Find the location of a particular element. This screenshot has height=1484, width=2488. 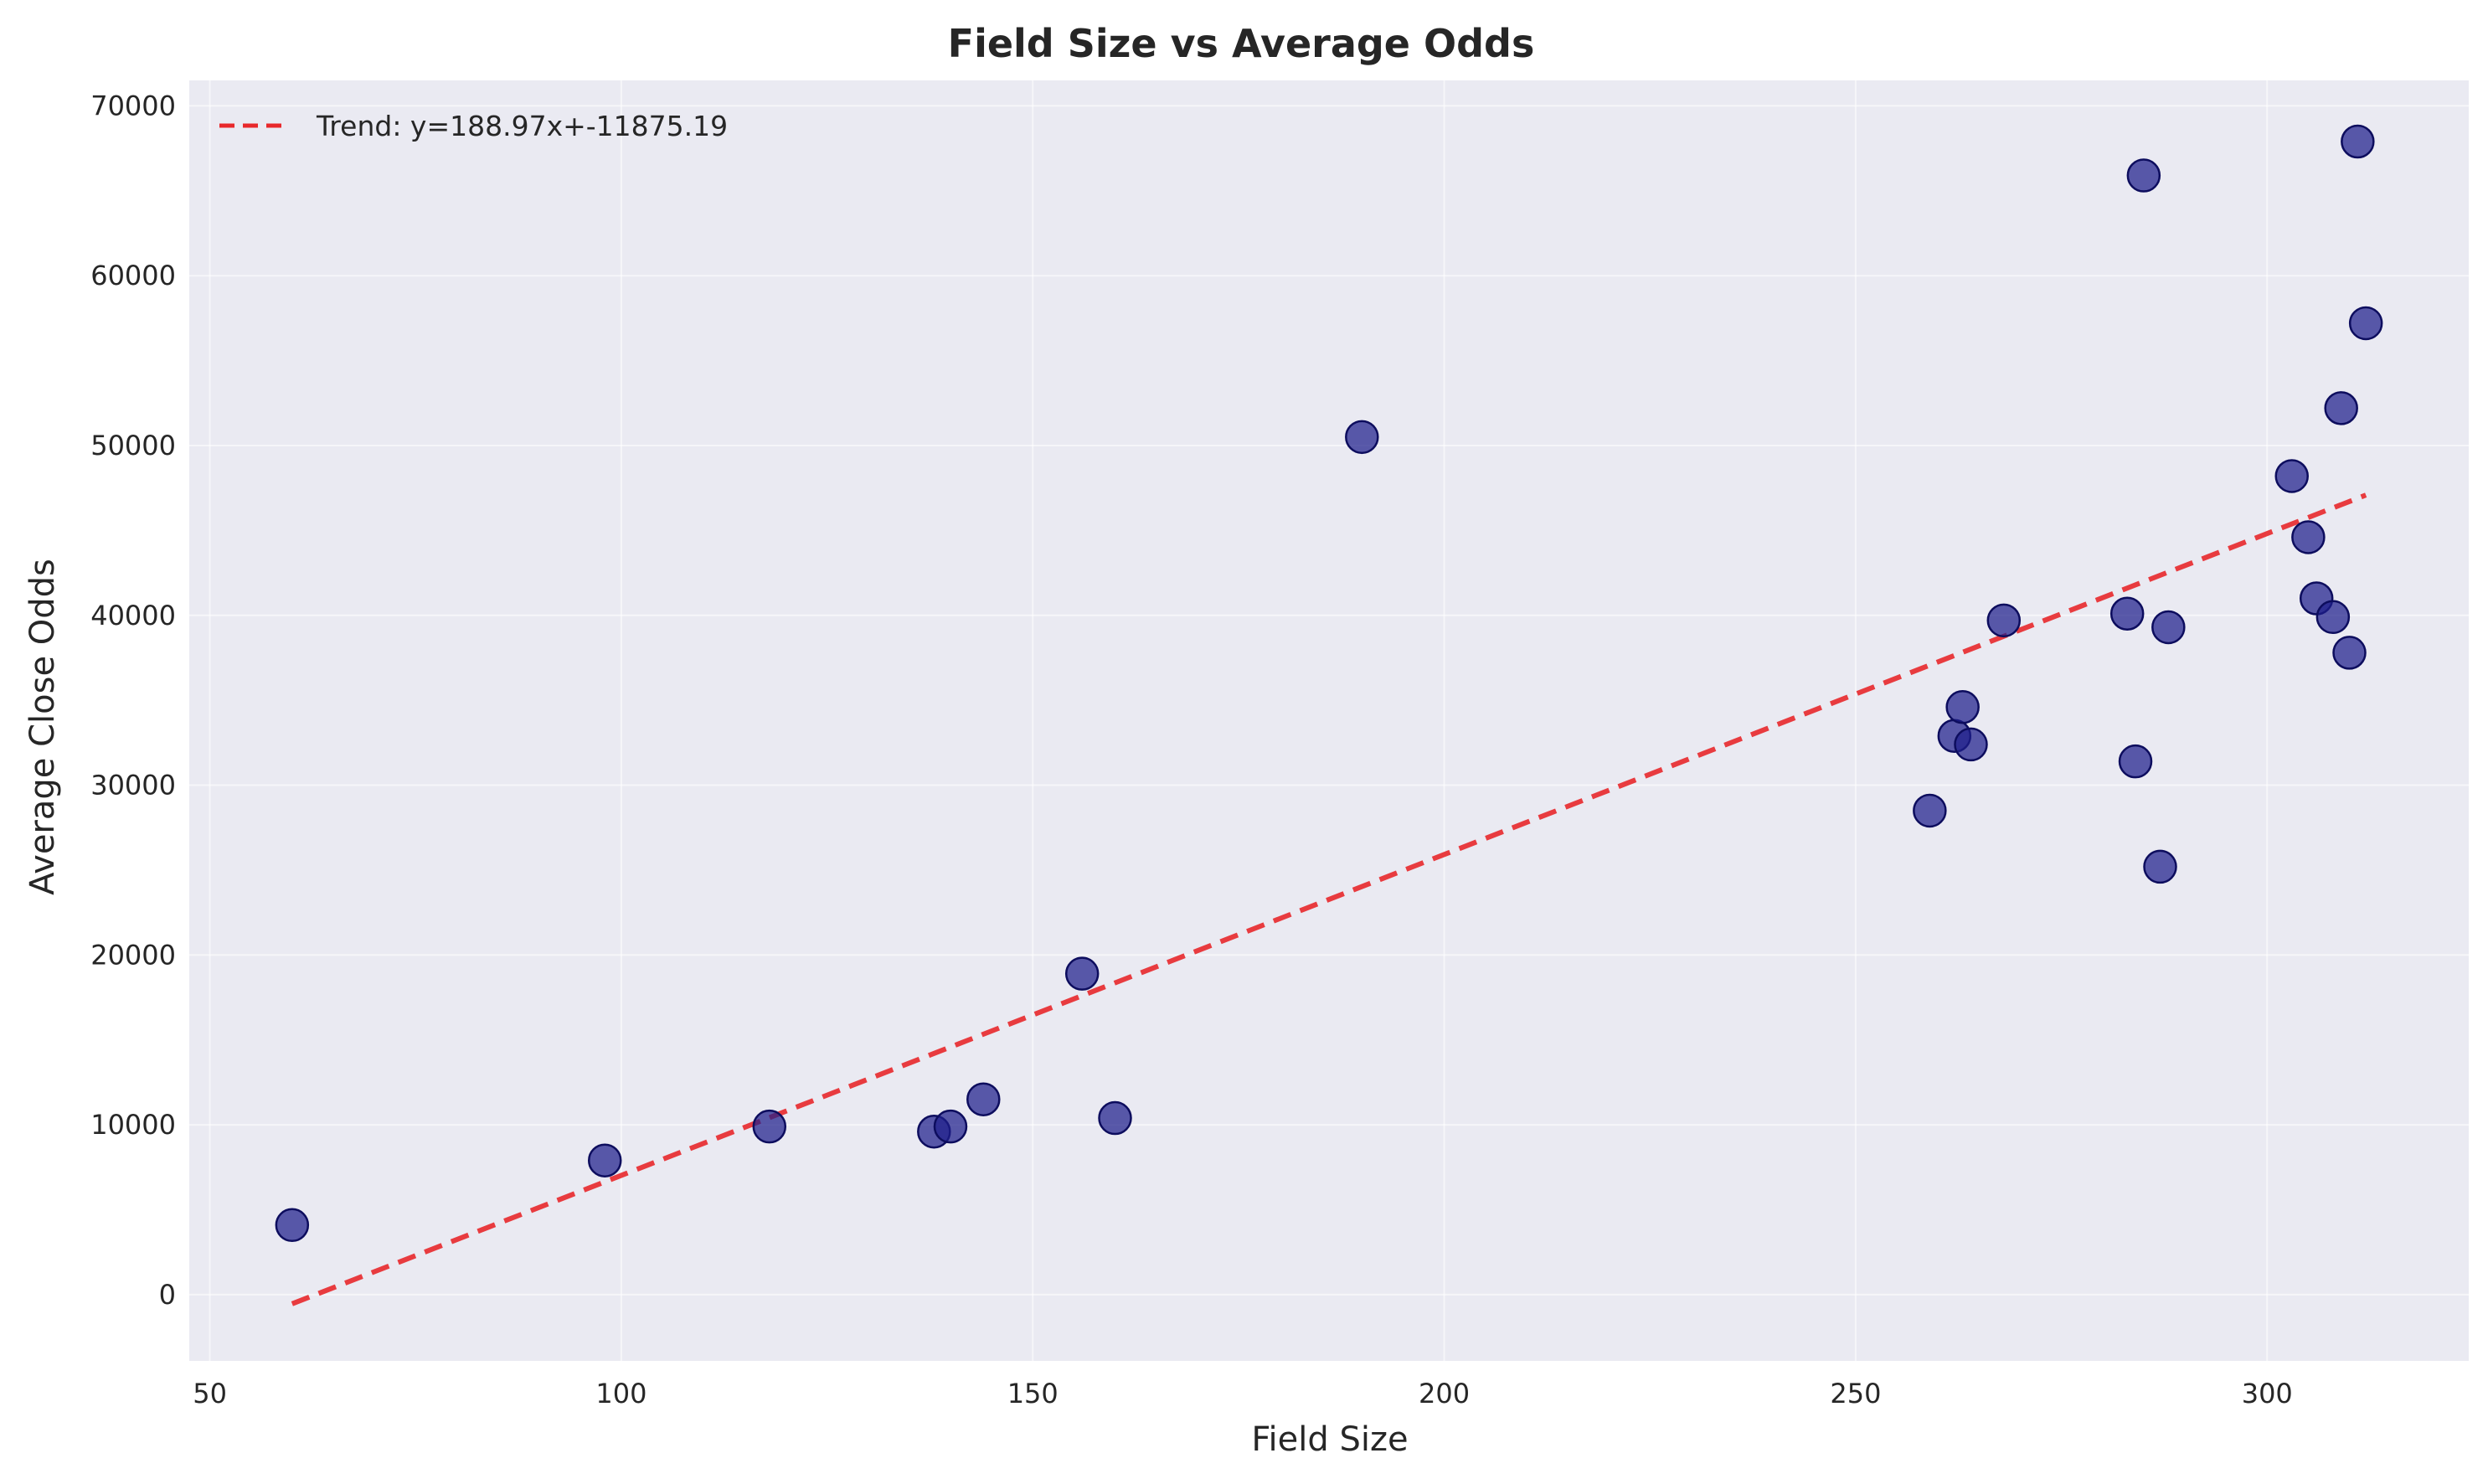

x-tick-label: 300 is located at coordinates (2267, 1393).